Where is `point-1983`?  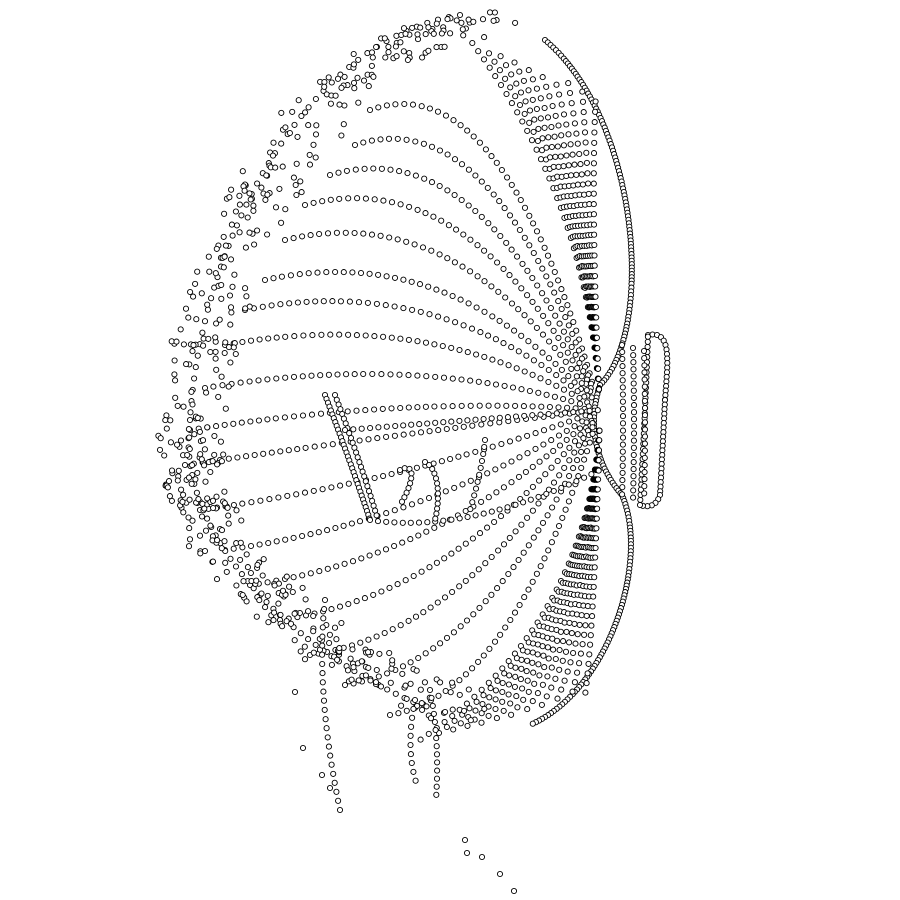
point-1983 is located at coordinates (195, 283).